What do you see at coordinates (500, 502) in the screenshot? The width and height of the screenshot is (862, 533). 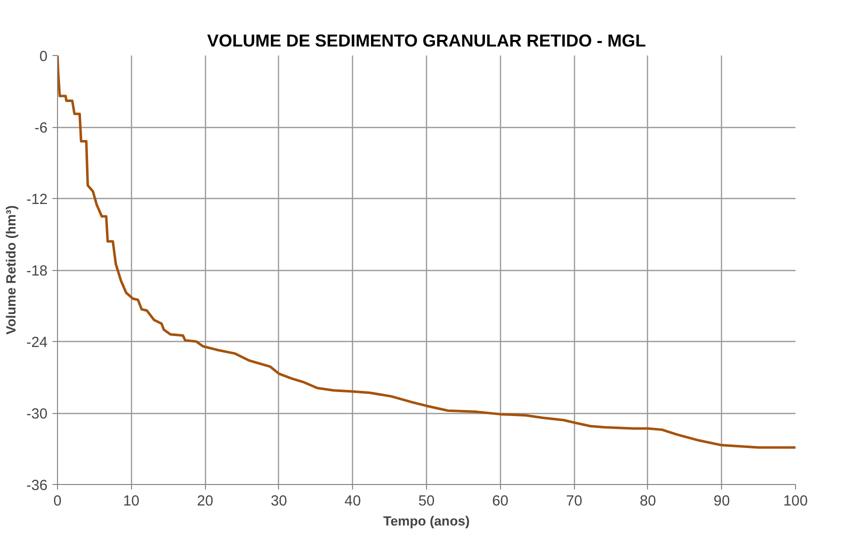 I see `x-tick-label: 60` at bounding box center [500, 502].